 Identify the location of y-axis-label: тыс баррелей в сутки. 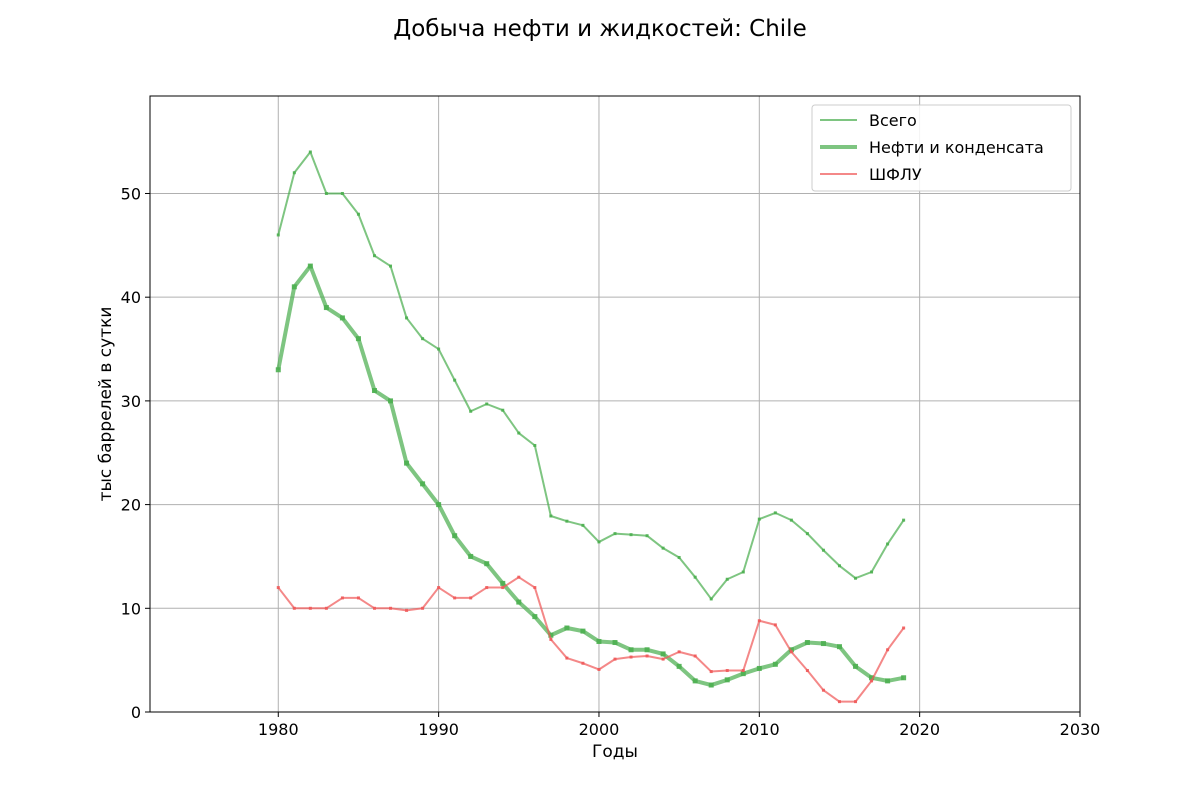
(106, 404).